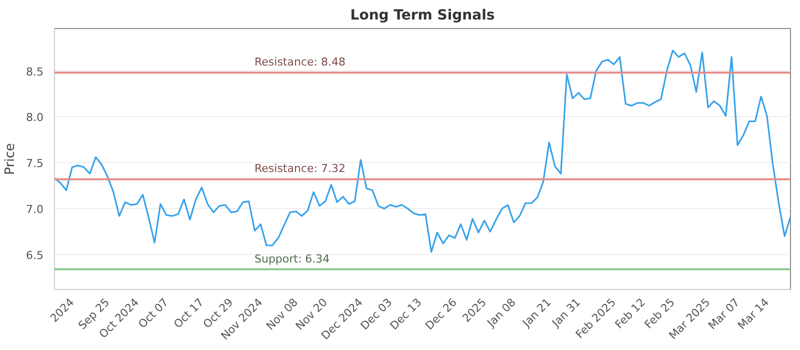 The height and width of the screenshot is (350, 800). Describe the element at coordinates (536, 313) in the screenshot. I see `x-tick-label: Jan 21` at that location.